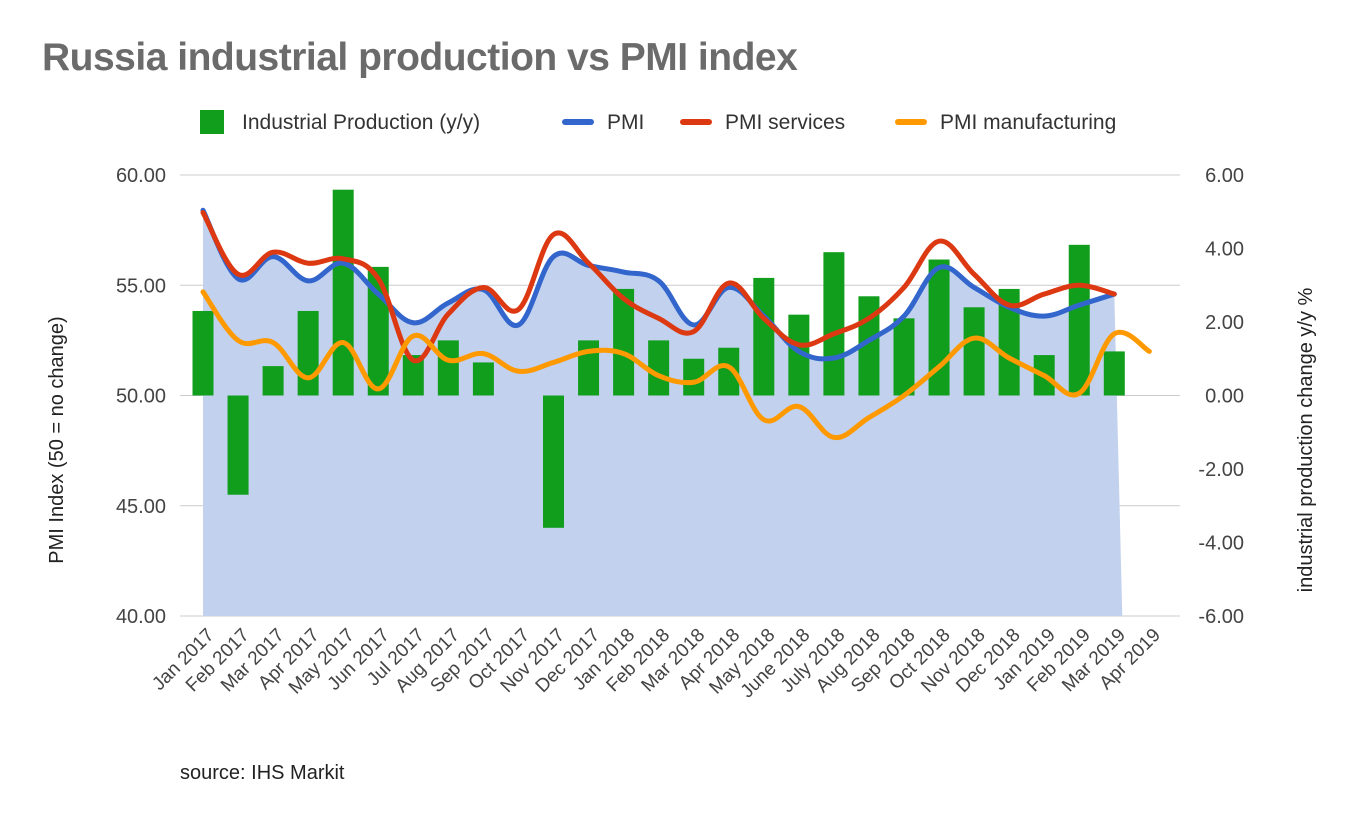 This screenshot has height=828, width=1360. I want to click on bar-may-2018, so click(764, 336).